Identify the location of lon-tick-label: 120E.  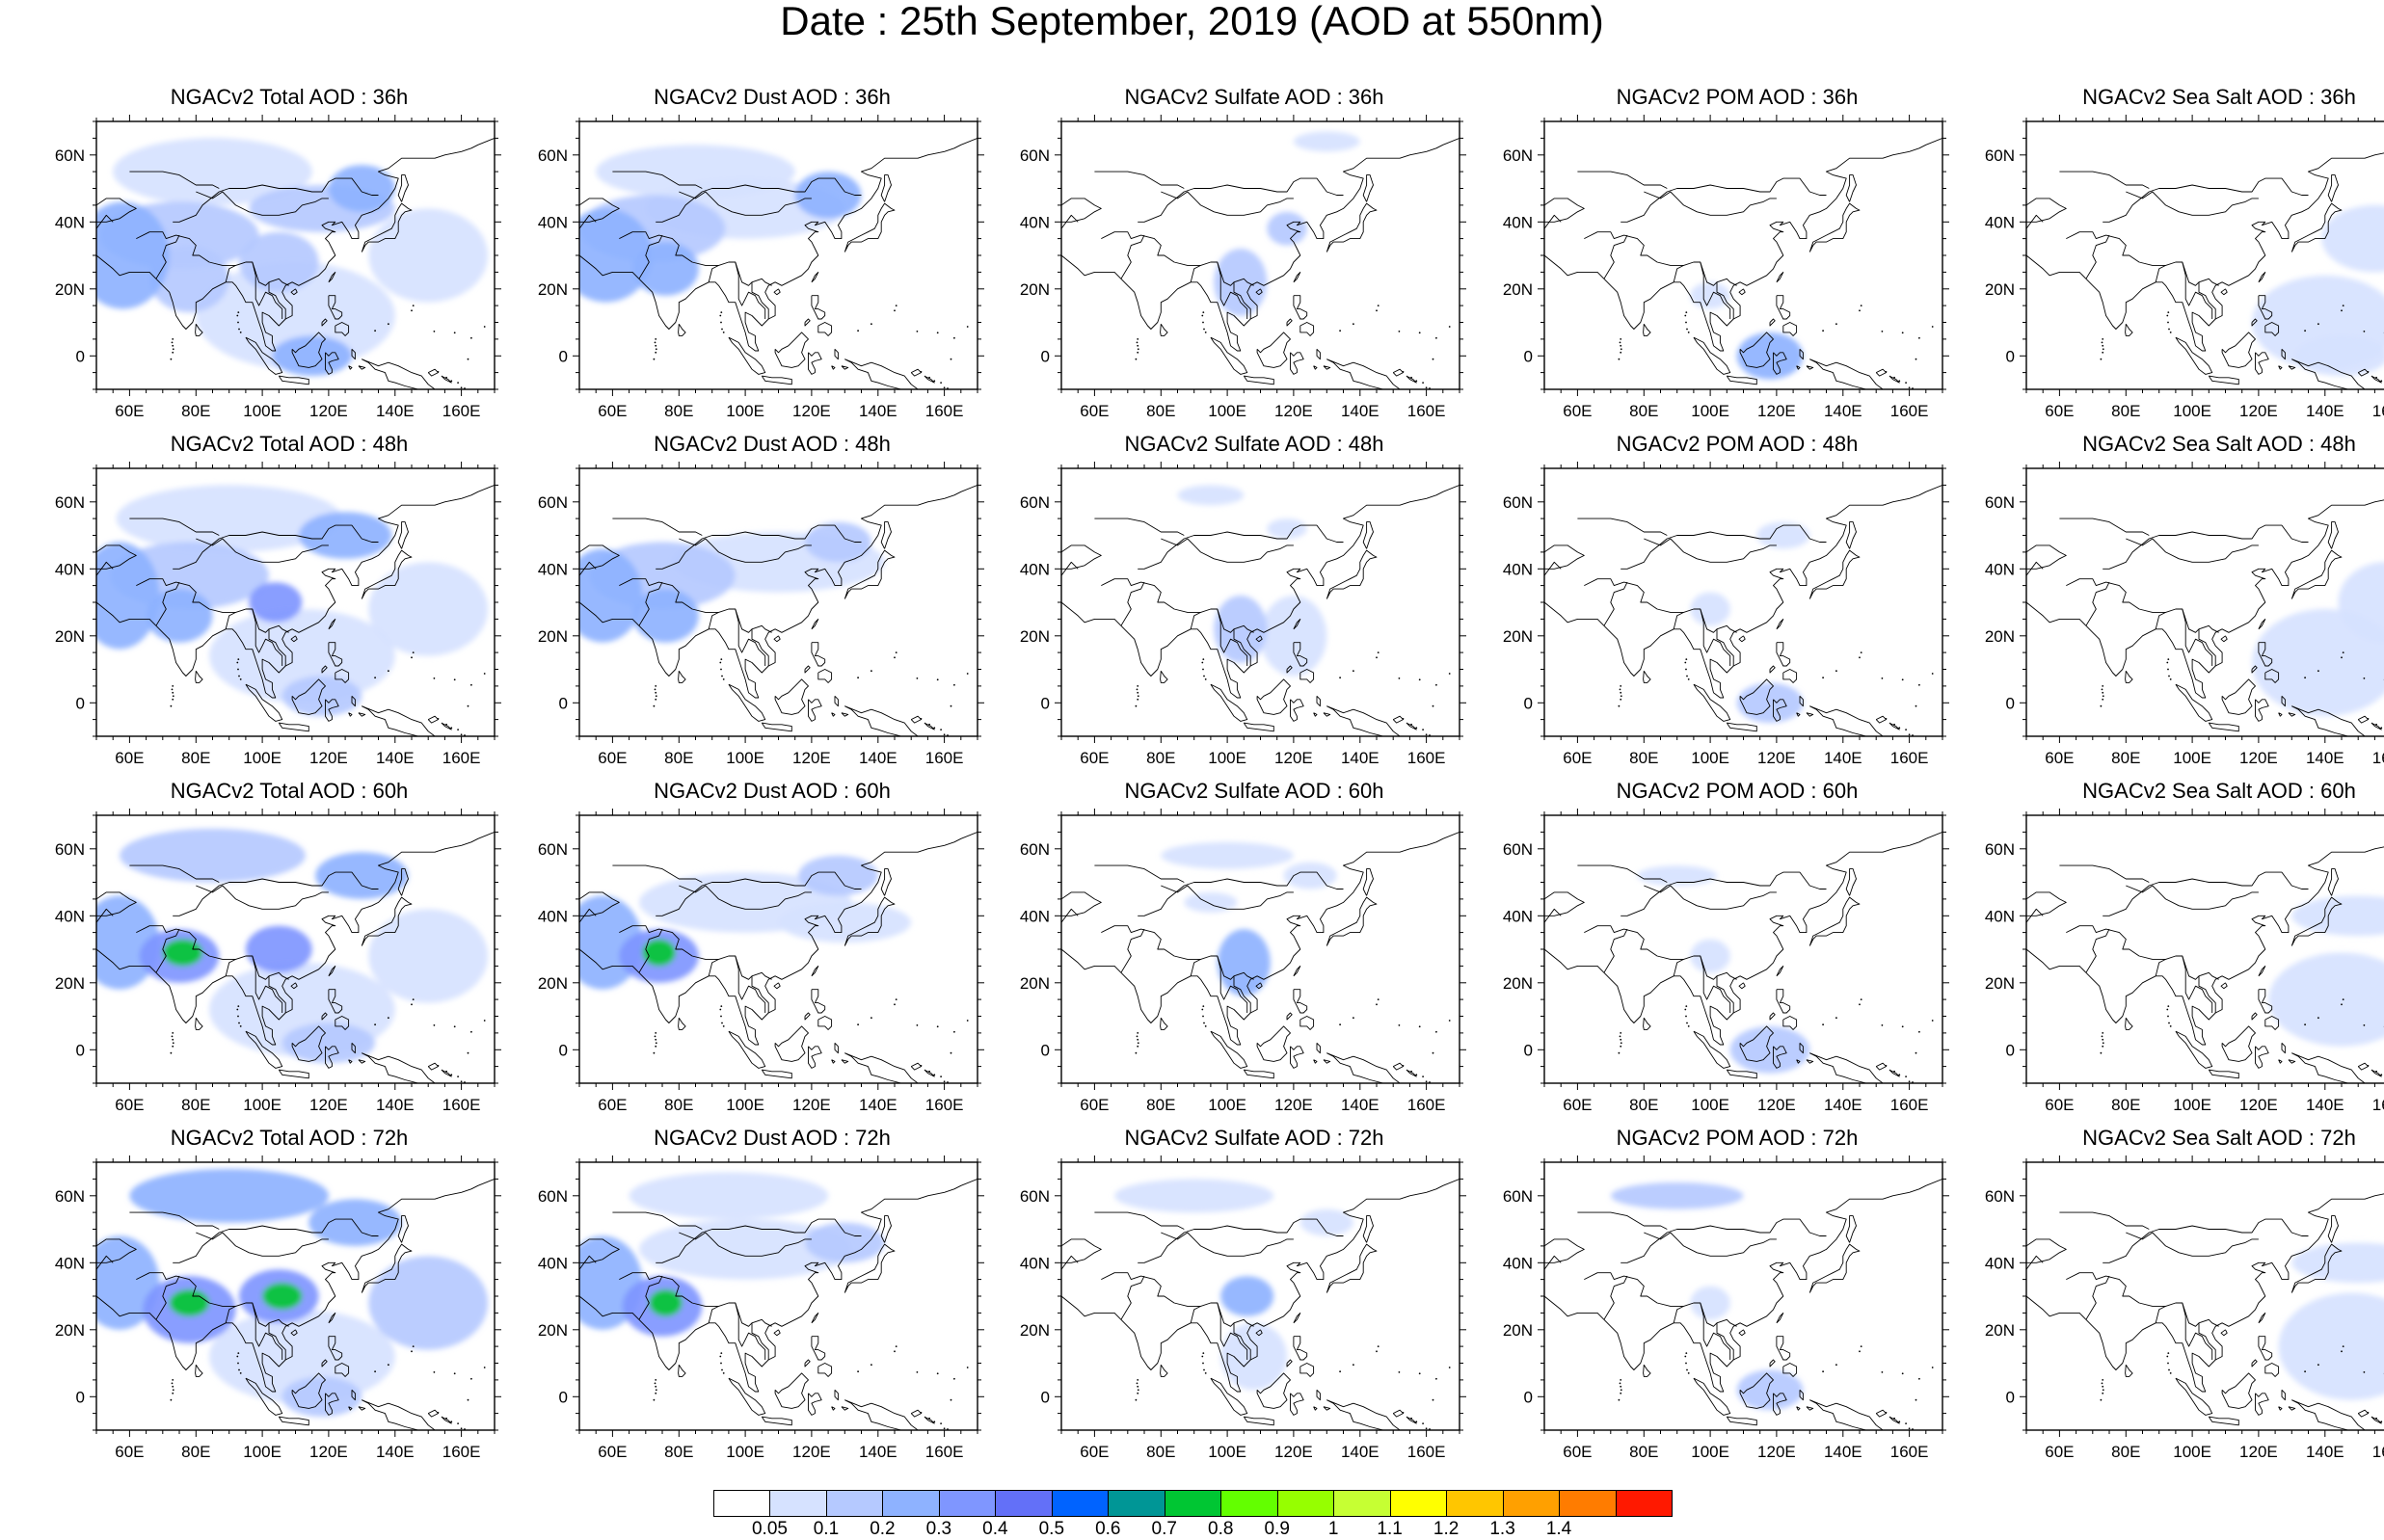
(329, 1452).